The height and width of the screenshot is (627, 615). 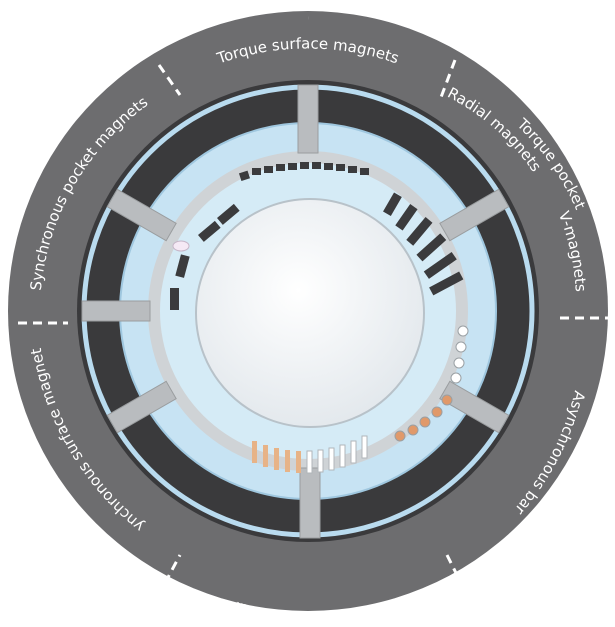 What do you see at coordinates (431, 383) in the screenshot?
I see `asynchronous-bar-slots` at bounding box center [431, 383].